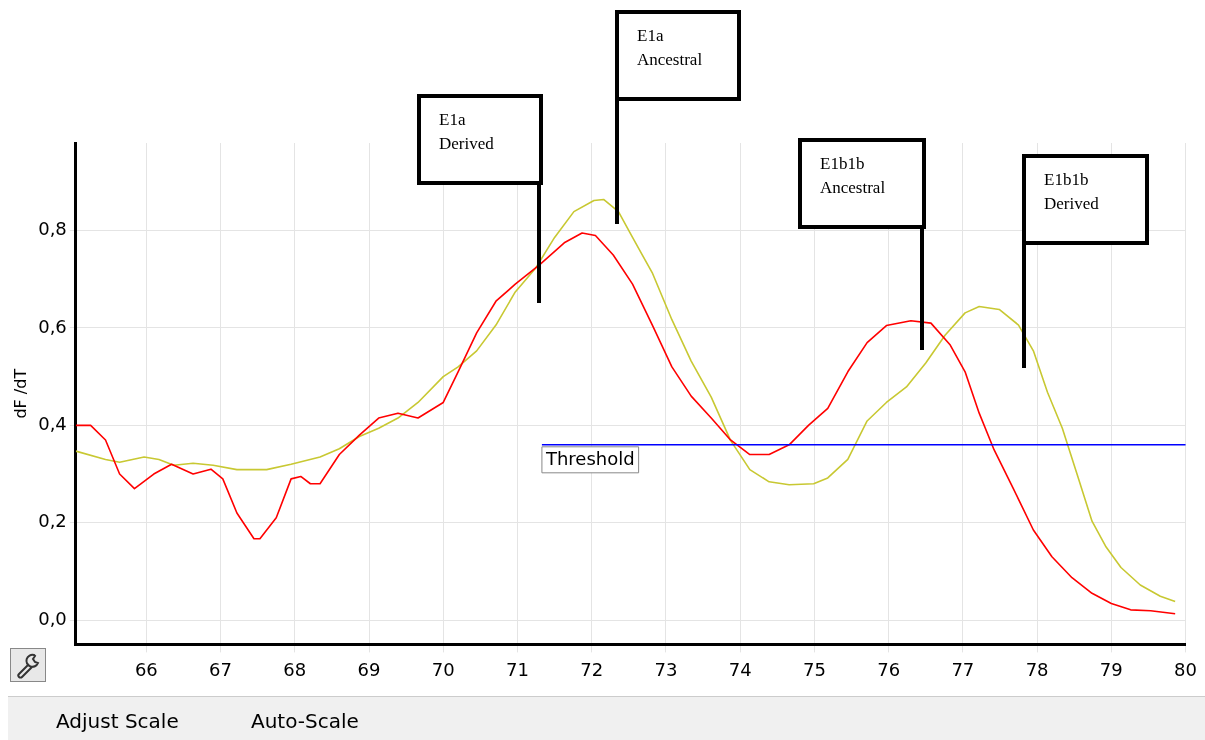 Image resolution: width=1205 pixels, height=740 pixels. What do you see at coordinates (1072, 192) in the screenshot?
I see `annotation: E1b1b Derived` at bounding box center [1072, 192].